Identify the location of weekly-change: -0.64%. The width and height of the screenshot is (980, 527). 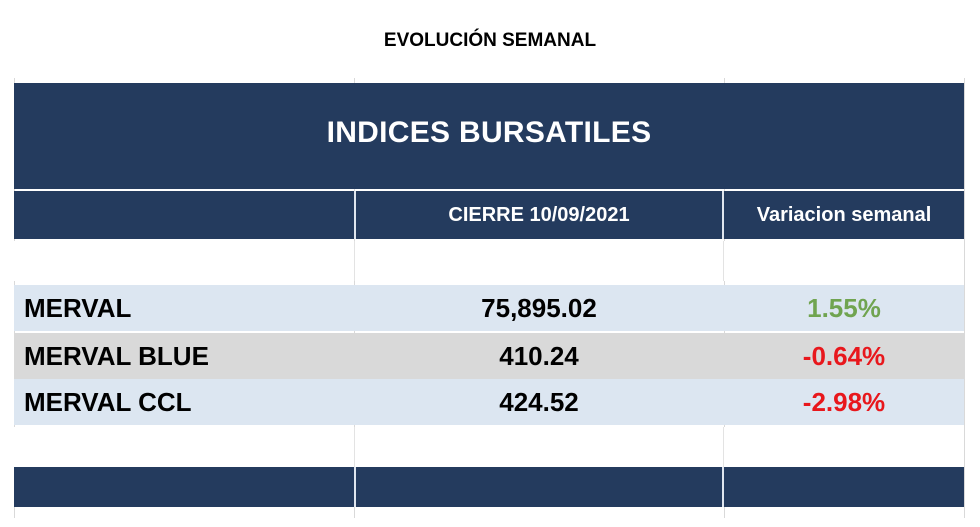
(844, 355).